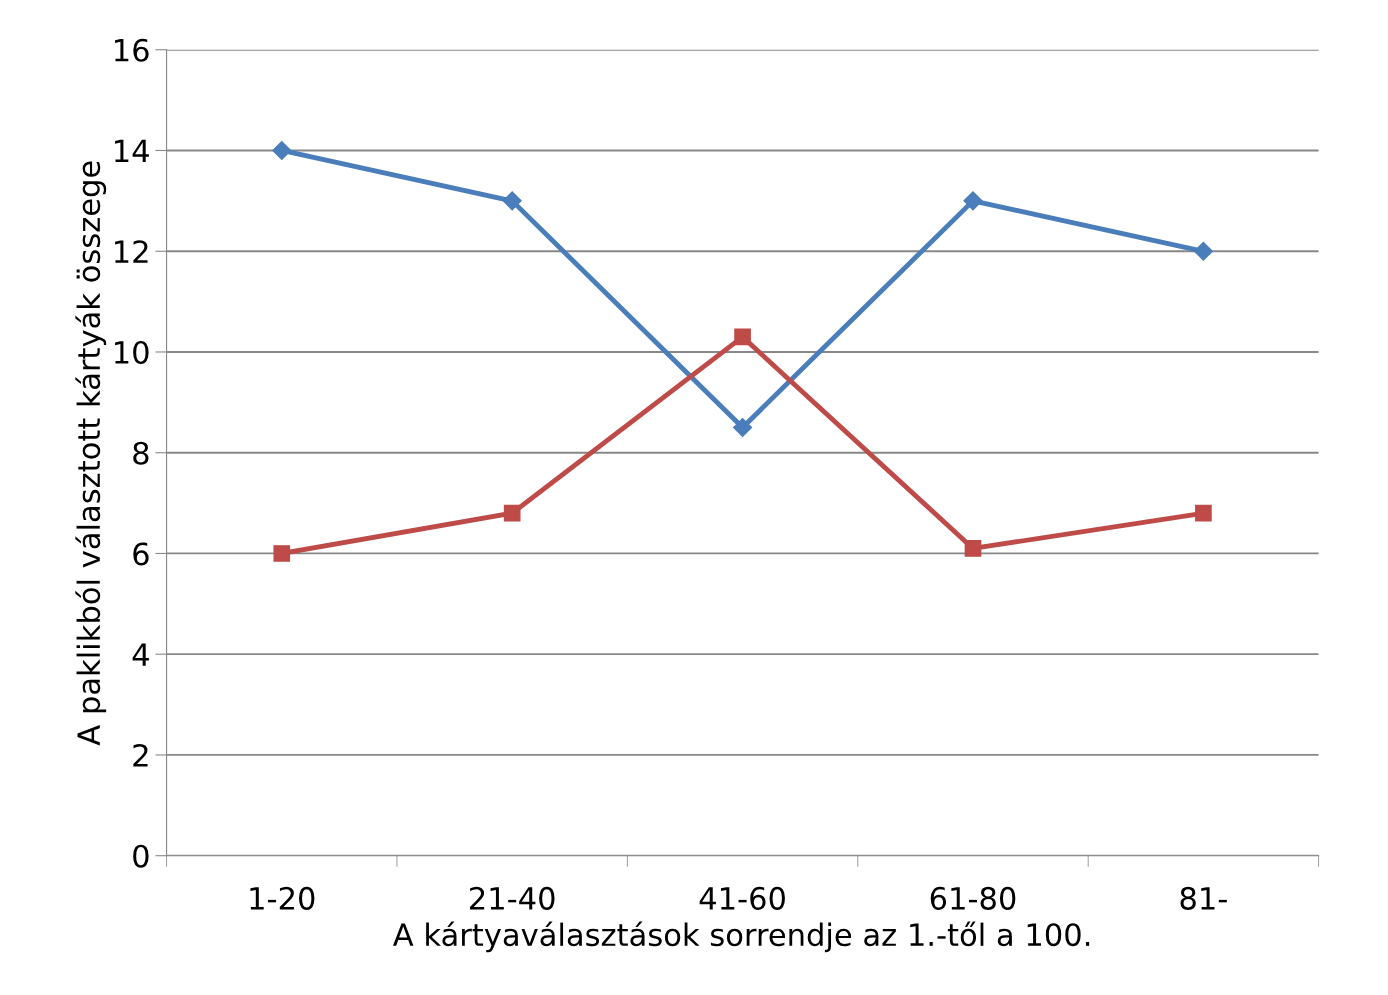 This screenshot has width=1388, height=995. Describe the element at coordinates (141, 453) in the screenshot. I see `y-tick-label: 8` at that location.